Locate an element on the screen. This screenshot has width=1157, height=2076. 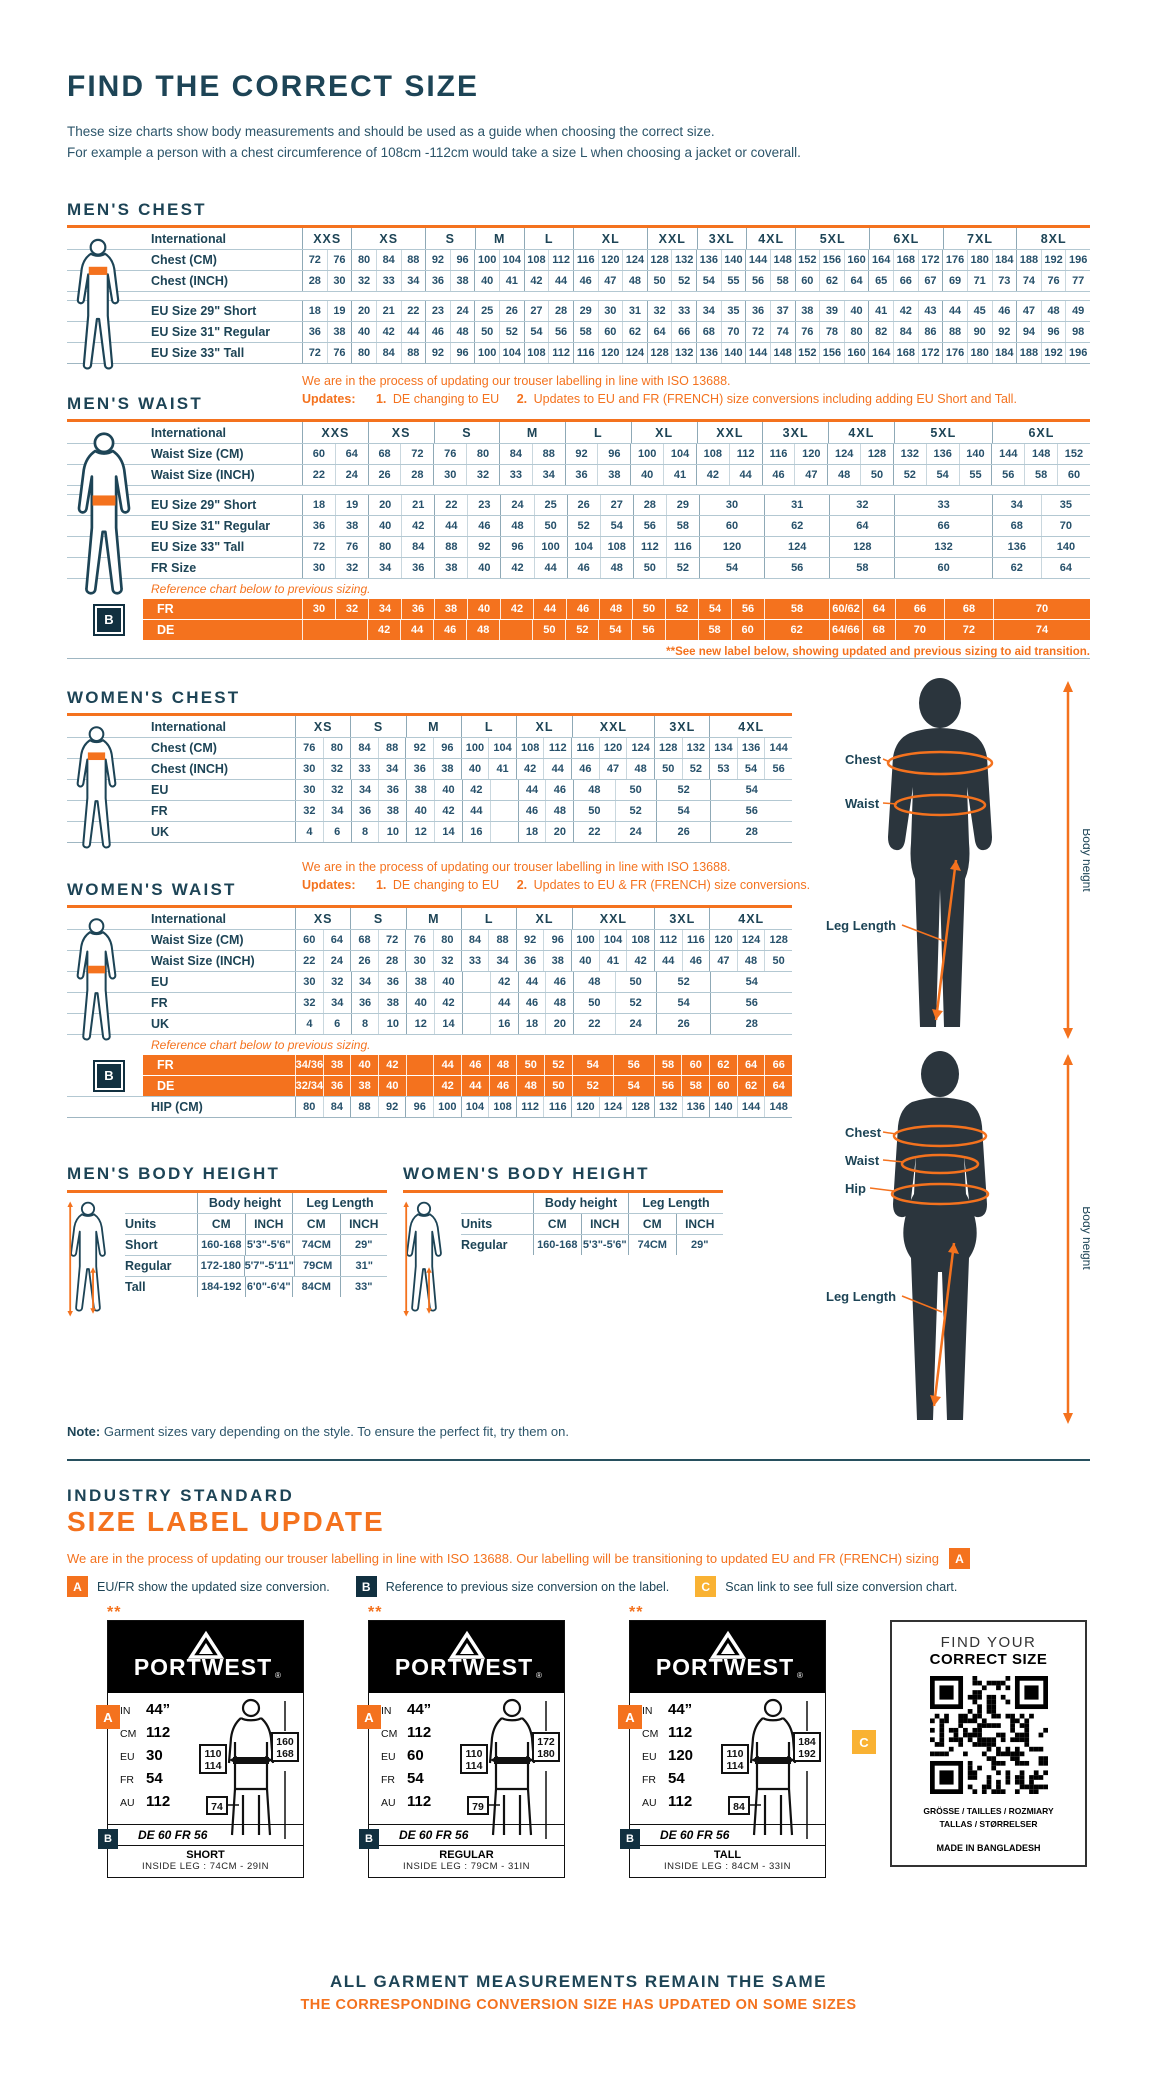
size-row: AU 112 is located at coordinates (667, 1804).